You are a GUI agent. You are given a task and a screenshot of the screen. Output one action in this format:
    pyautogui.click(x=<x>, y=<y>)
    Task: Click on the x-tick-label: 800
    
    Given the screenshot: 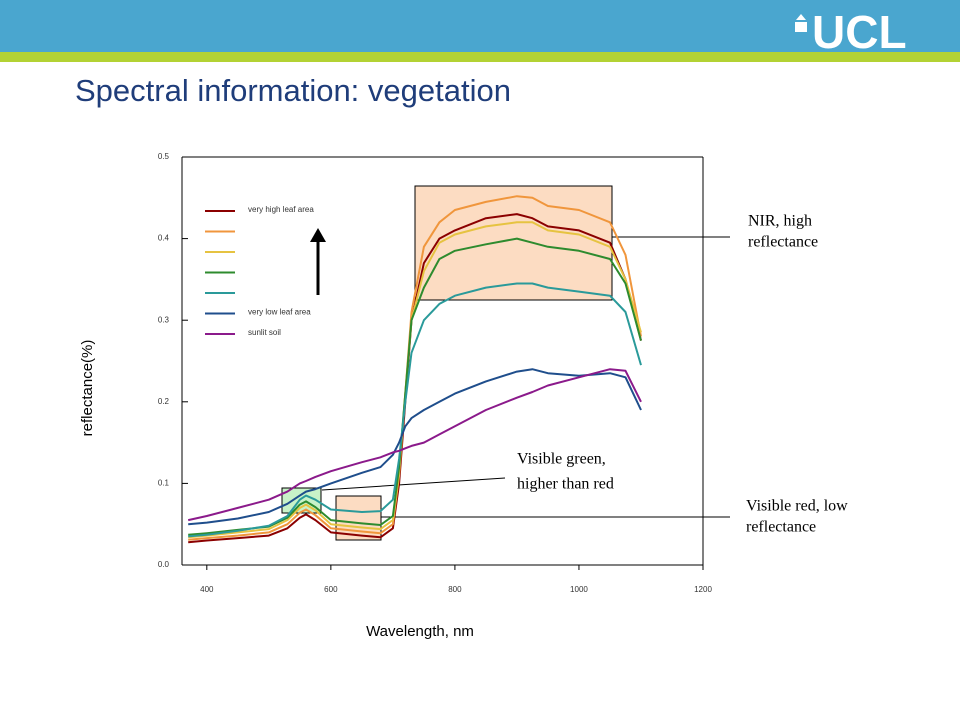 What is the action you would take?
    pyautogui.click(x=455, y=589)
    